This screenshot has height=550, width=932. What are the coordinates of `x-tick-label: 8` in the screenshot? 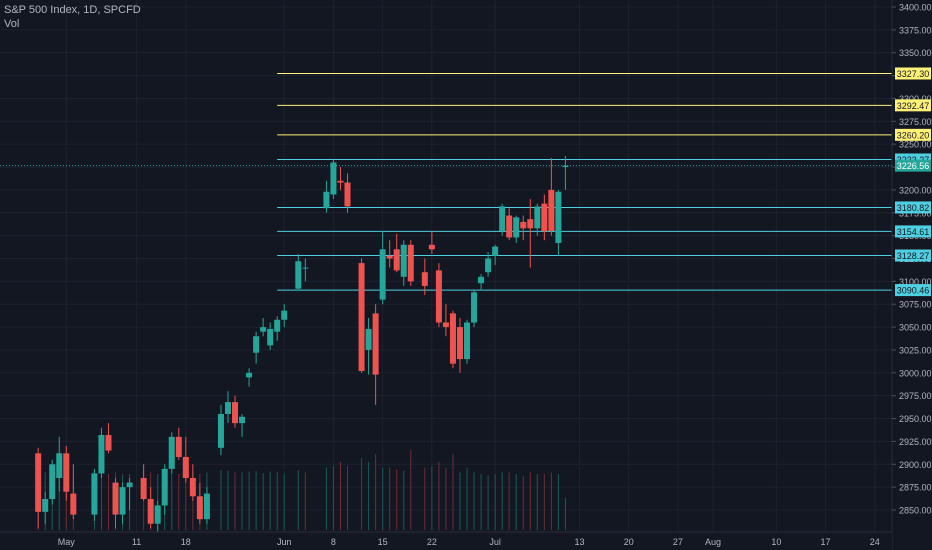 It's located at (333, 542).